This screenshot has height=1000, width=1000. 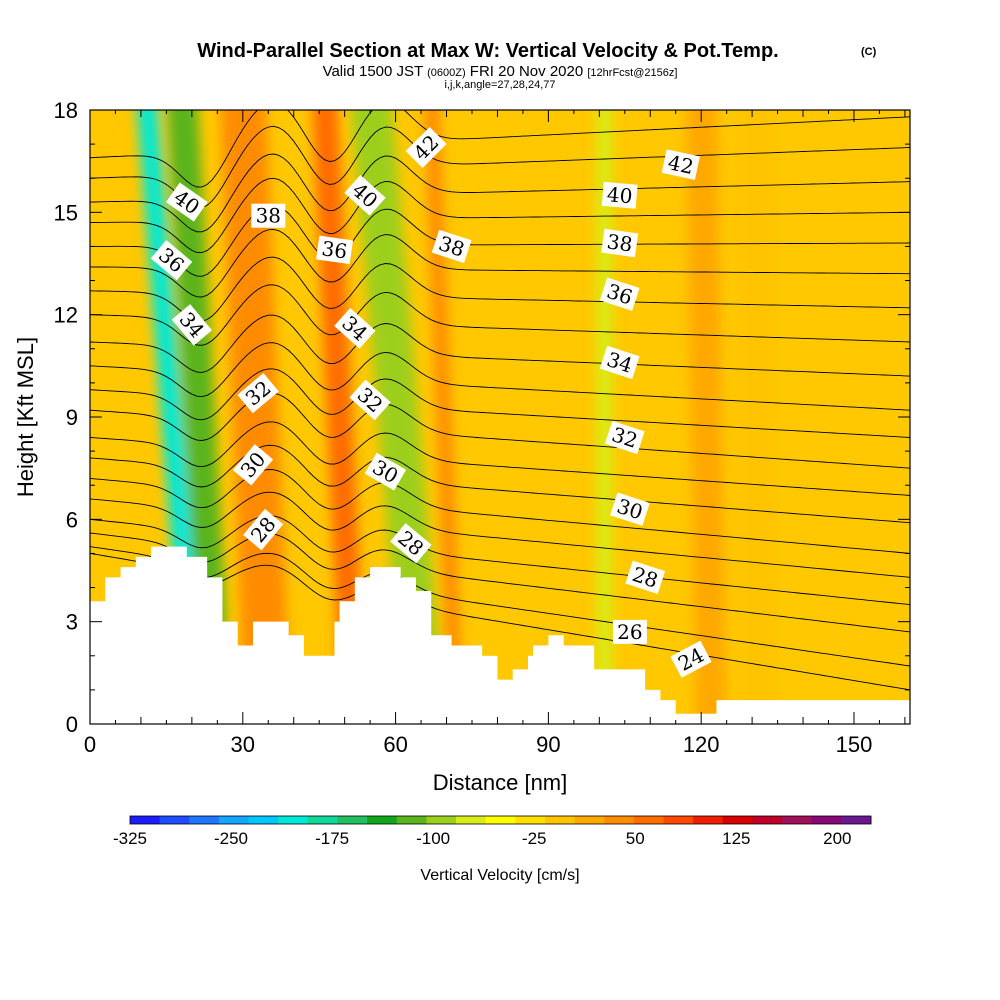 I want to click on y-tick-label: 12, so click(x=66, y=315).